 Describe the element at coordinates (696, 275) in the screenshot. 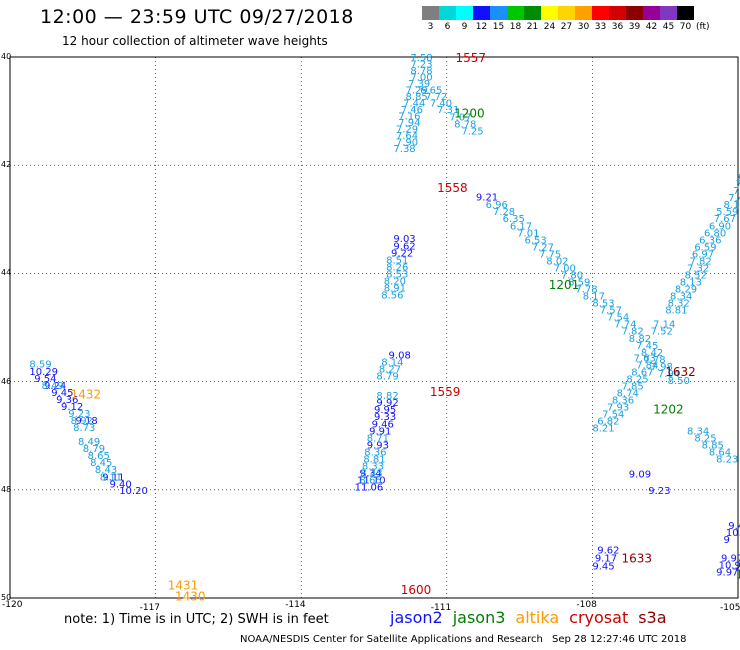

I see `wave-height-value: 8.52` at that location.